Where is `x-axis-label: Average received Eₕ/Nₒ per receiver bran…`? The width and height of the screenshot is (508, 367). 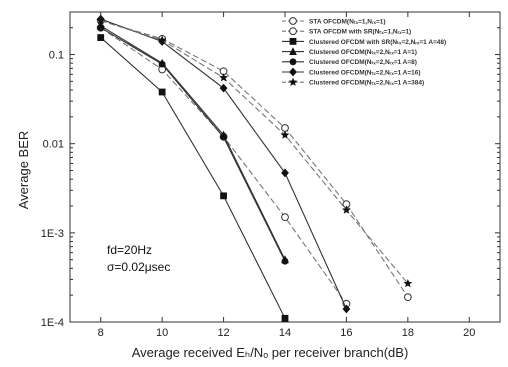 x-axis-label: Average received Eₕ/Nₒ per receiver bran… is located at coordinates (270, 352).